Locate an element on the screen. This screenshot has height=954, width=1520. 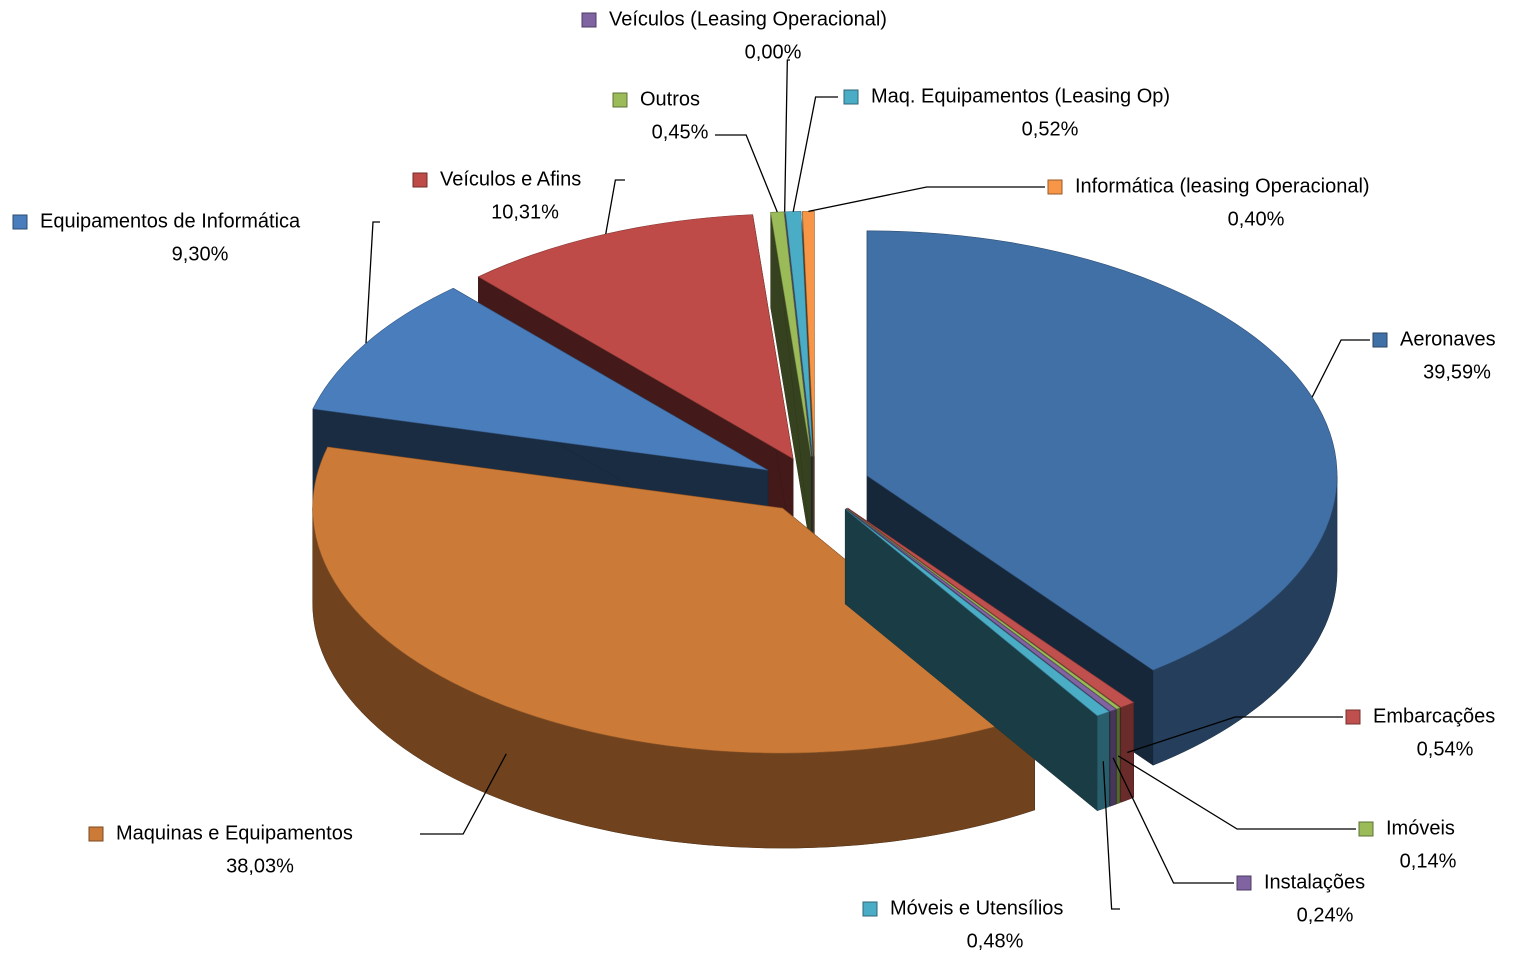
slice-value-label: 0,00% is located at coordinates (773, 52).